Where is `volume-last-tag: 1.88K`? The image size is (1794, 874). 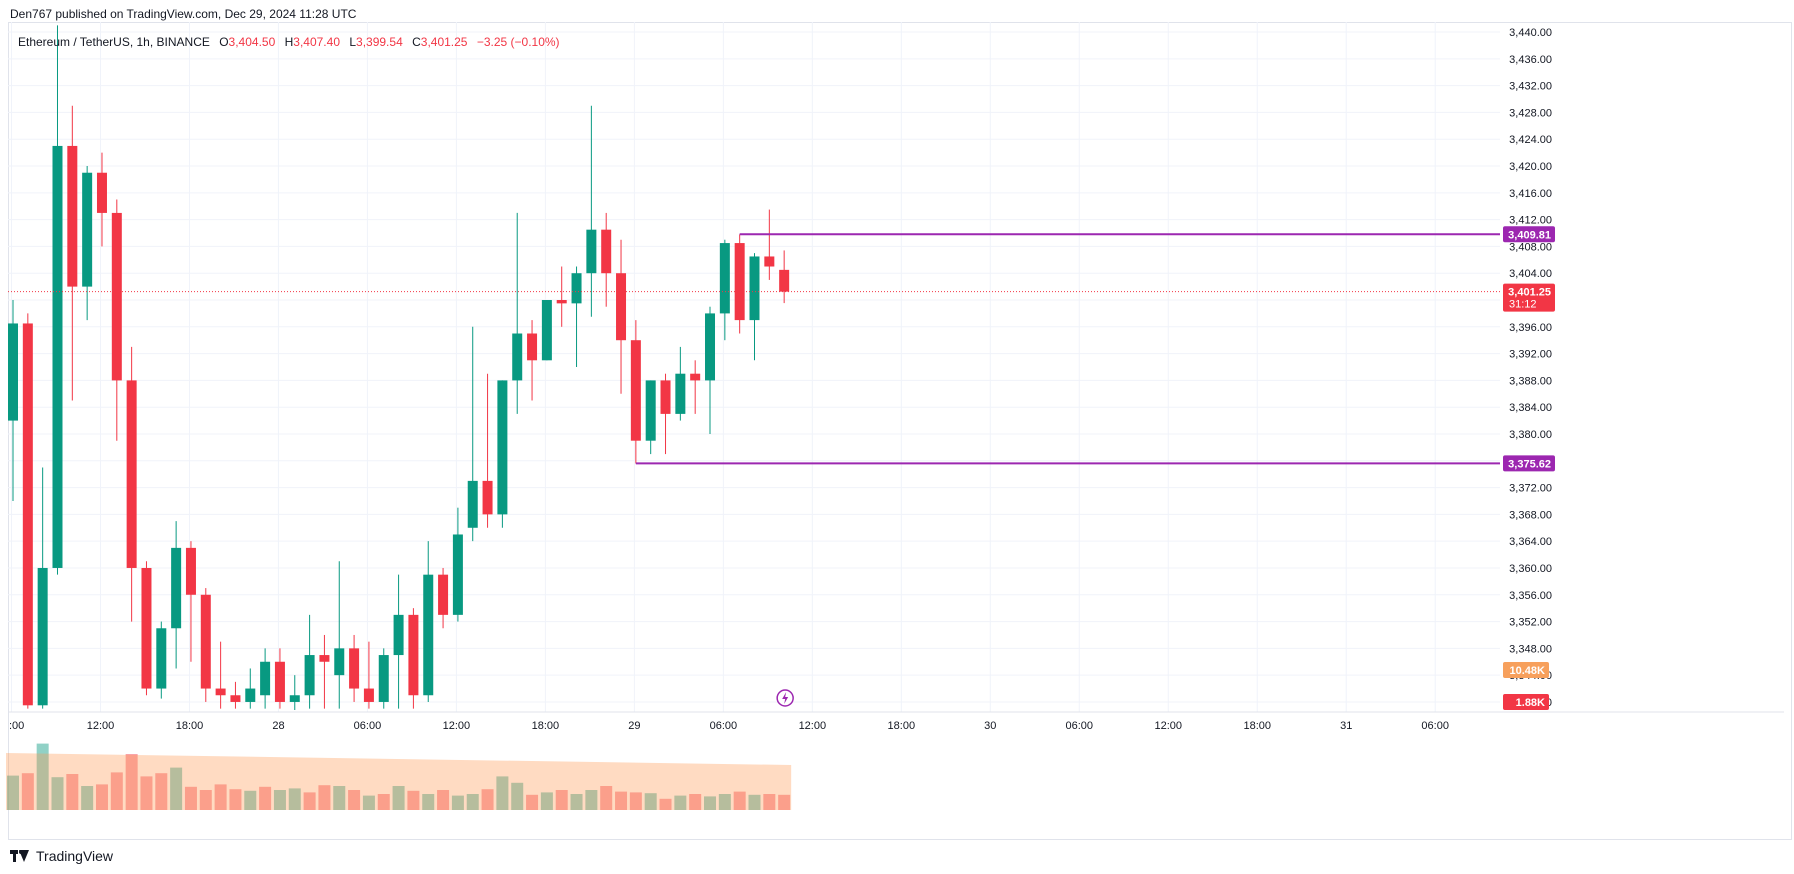 volume-last-tag: 1.88K is located at coordinates (1530, 703).